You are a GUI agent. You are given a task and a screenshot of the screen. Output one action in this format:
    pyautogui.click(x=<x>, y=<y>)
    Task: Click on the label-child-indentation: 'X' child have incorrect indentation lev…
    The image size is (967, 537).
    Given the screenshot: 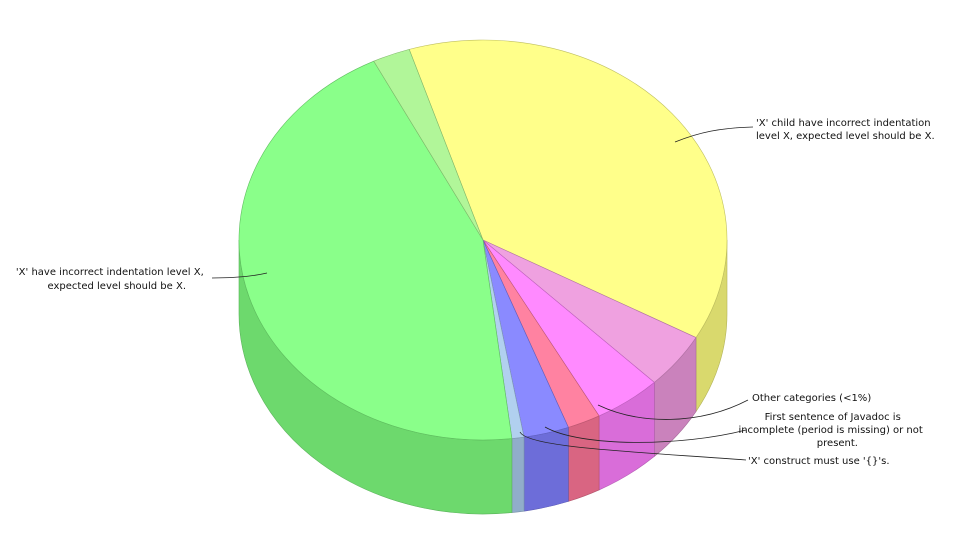 What is the action you would take?
    pyautogui.click(x=845, y=130)
    